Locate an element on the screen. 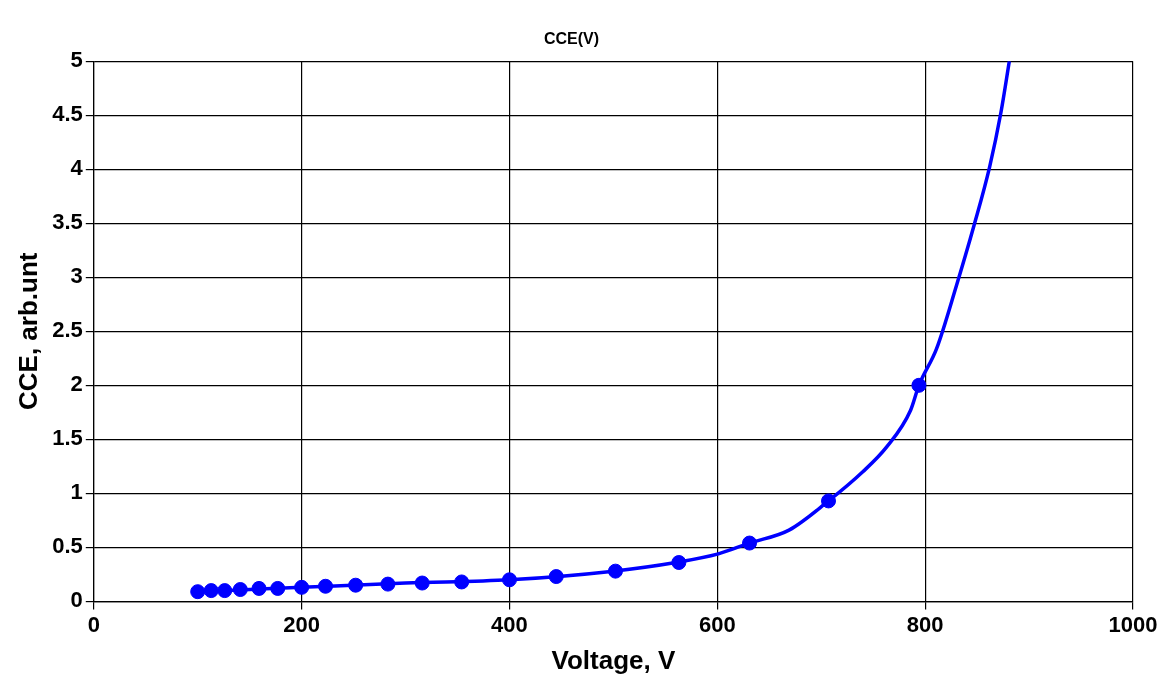  x-tick-label: 400 is located at coordinates (509, 624).